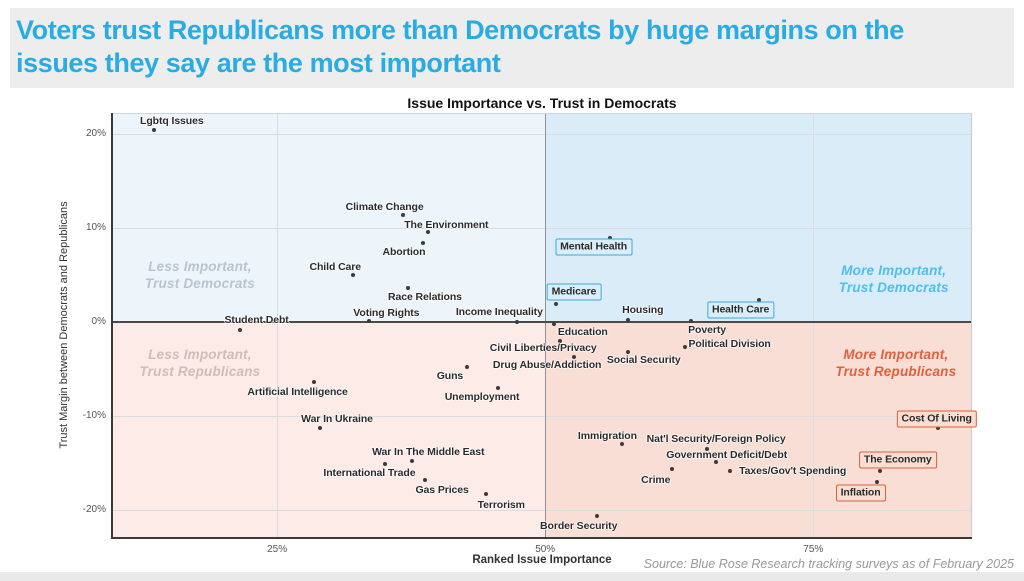 This screenshot has height=581, width=1024. What do you see at coordinates (256, 320) in the screenshot?
I see `point-label: Student Debt` at bounding box center [256, 320].